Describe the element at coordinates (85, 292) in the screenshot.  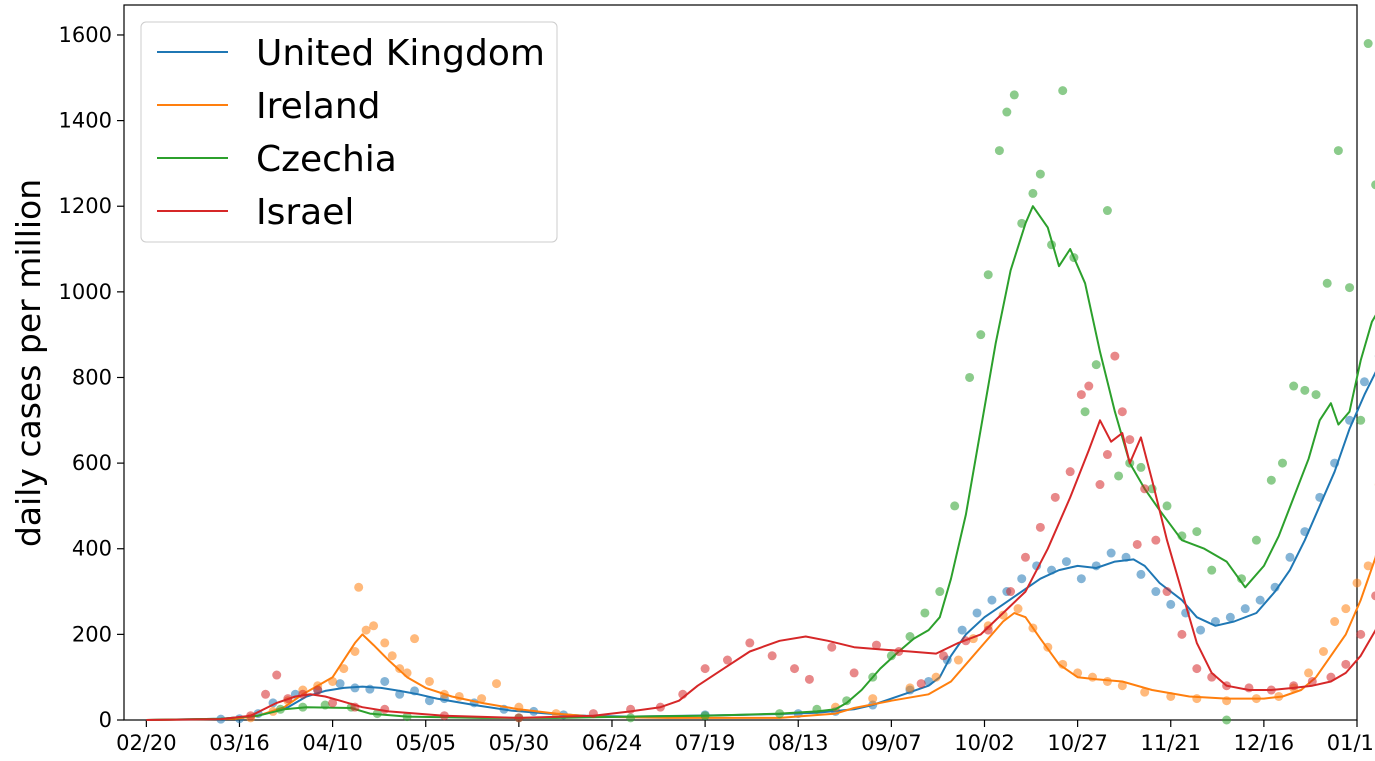
I see `y-tick-label: 1000` at that location.